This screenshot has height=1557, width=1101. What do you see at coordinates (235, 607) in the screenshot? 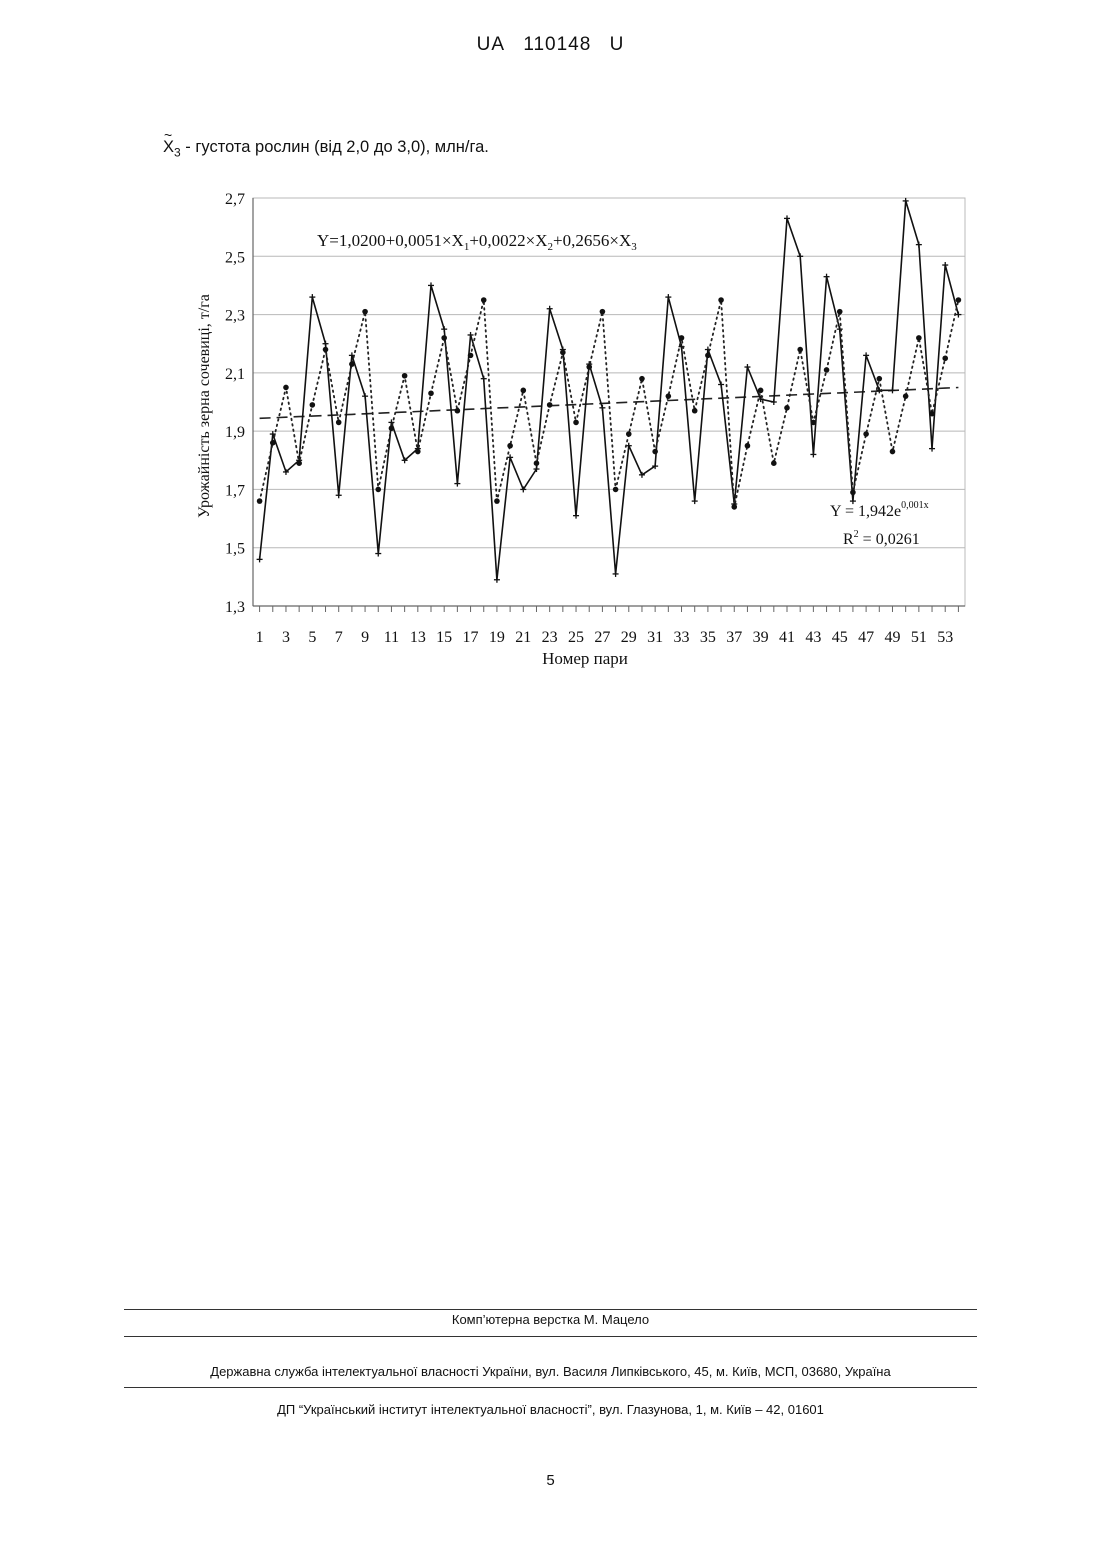
I see `y-tick-label: 1,3` at bounding box center [235, 607].